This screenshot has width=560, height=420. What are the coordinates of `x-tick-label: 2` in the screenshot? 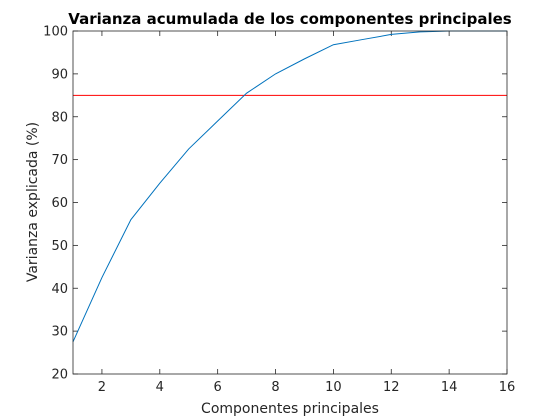 It's located at (102, 387).